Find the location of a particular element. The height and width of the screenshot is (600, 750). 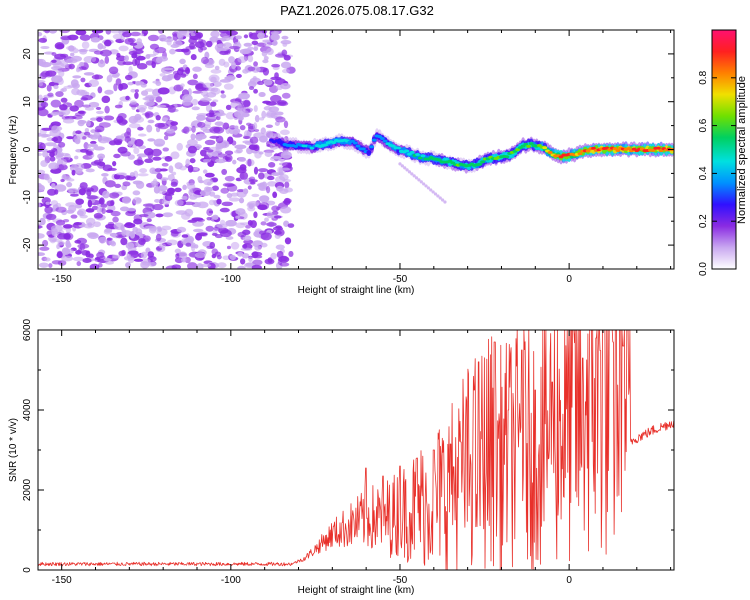

spectrogram-y-tick-label: -10 is located at coordinates (27, 197).